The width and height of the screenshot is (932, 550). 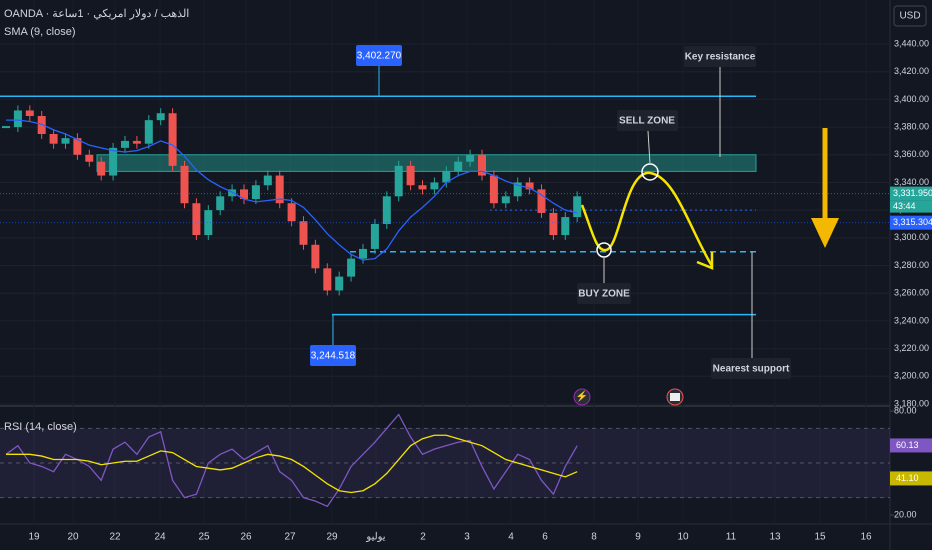 I want to click on annotation: SELL ZONE, so click(x=647, y=121).